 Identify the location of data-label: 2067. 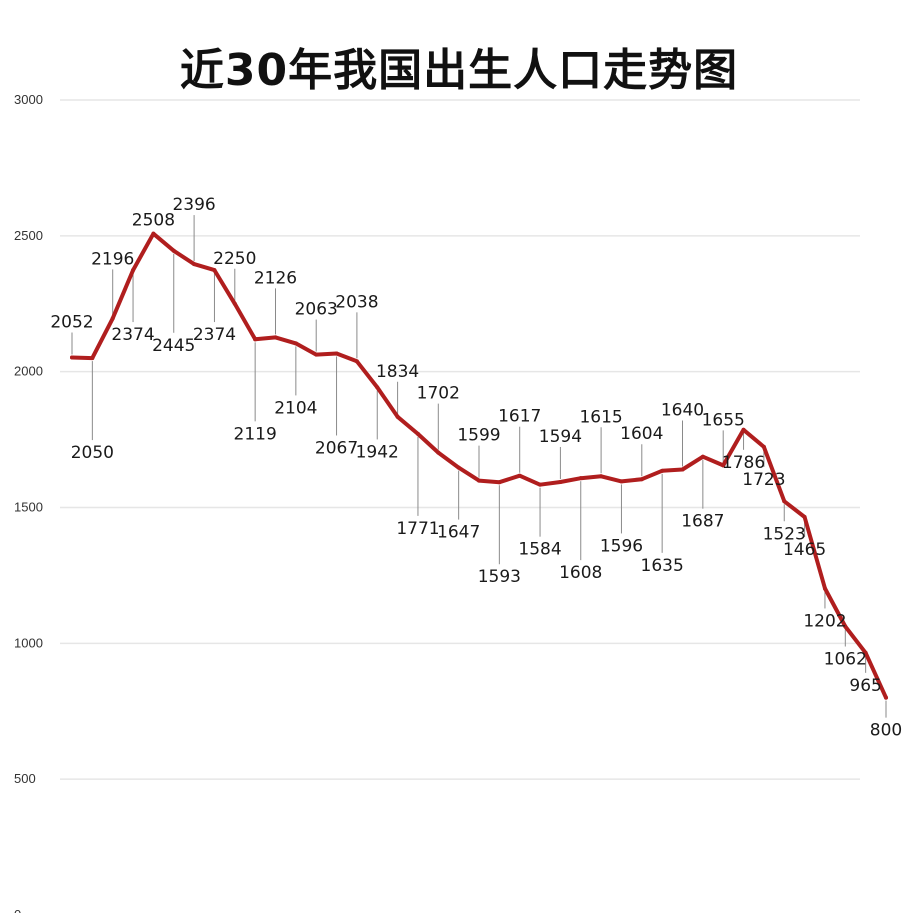
(336, 448).